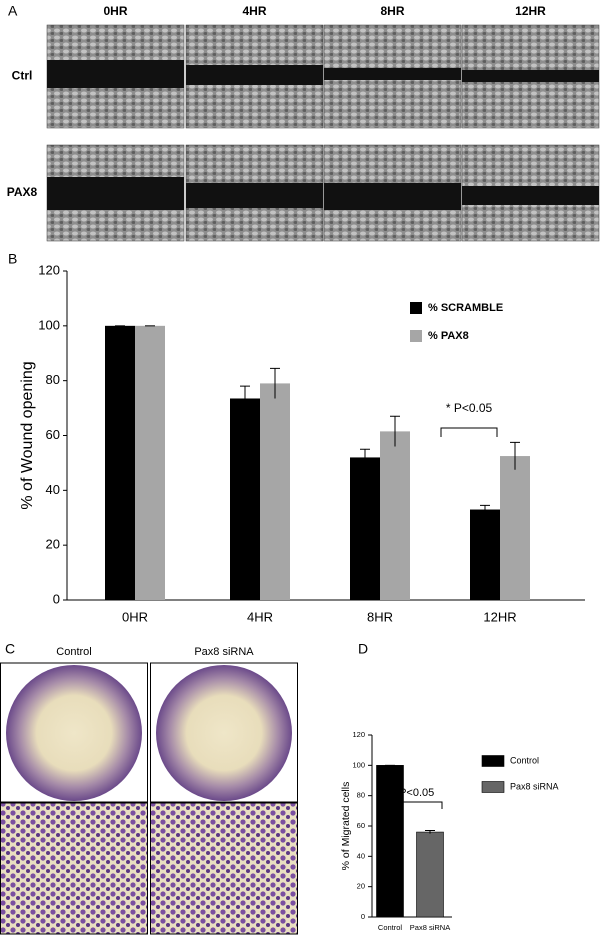 The image size is (600, 938). I want to click on column-label: 12HR, so click(530, 11).